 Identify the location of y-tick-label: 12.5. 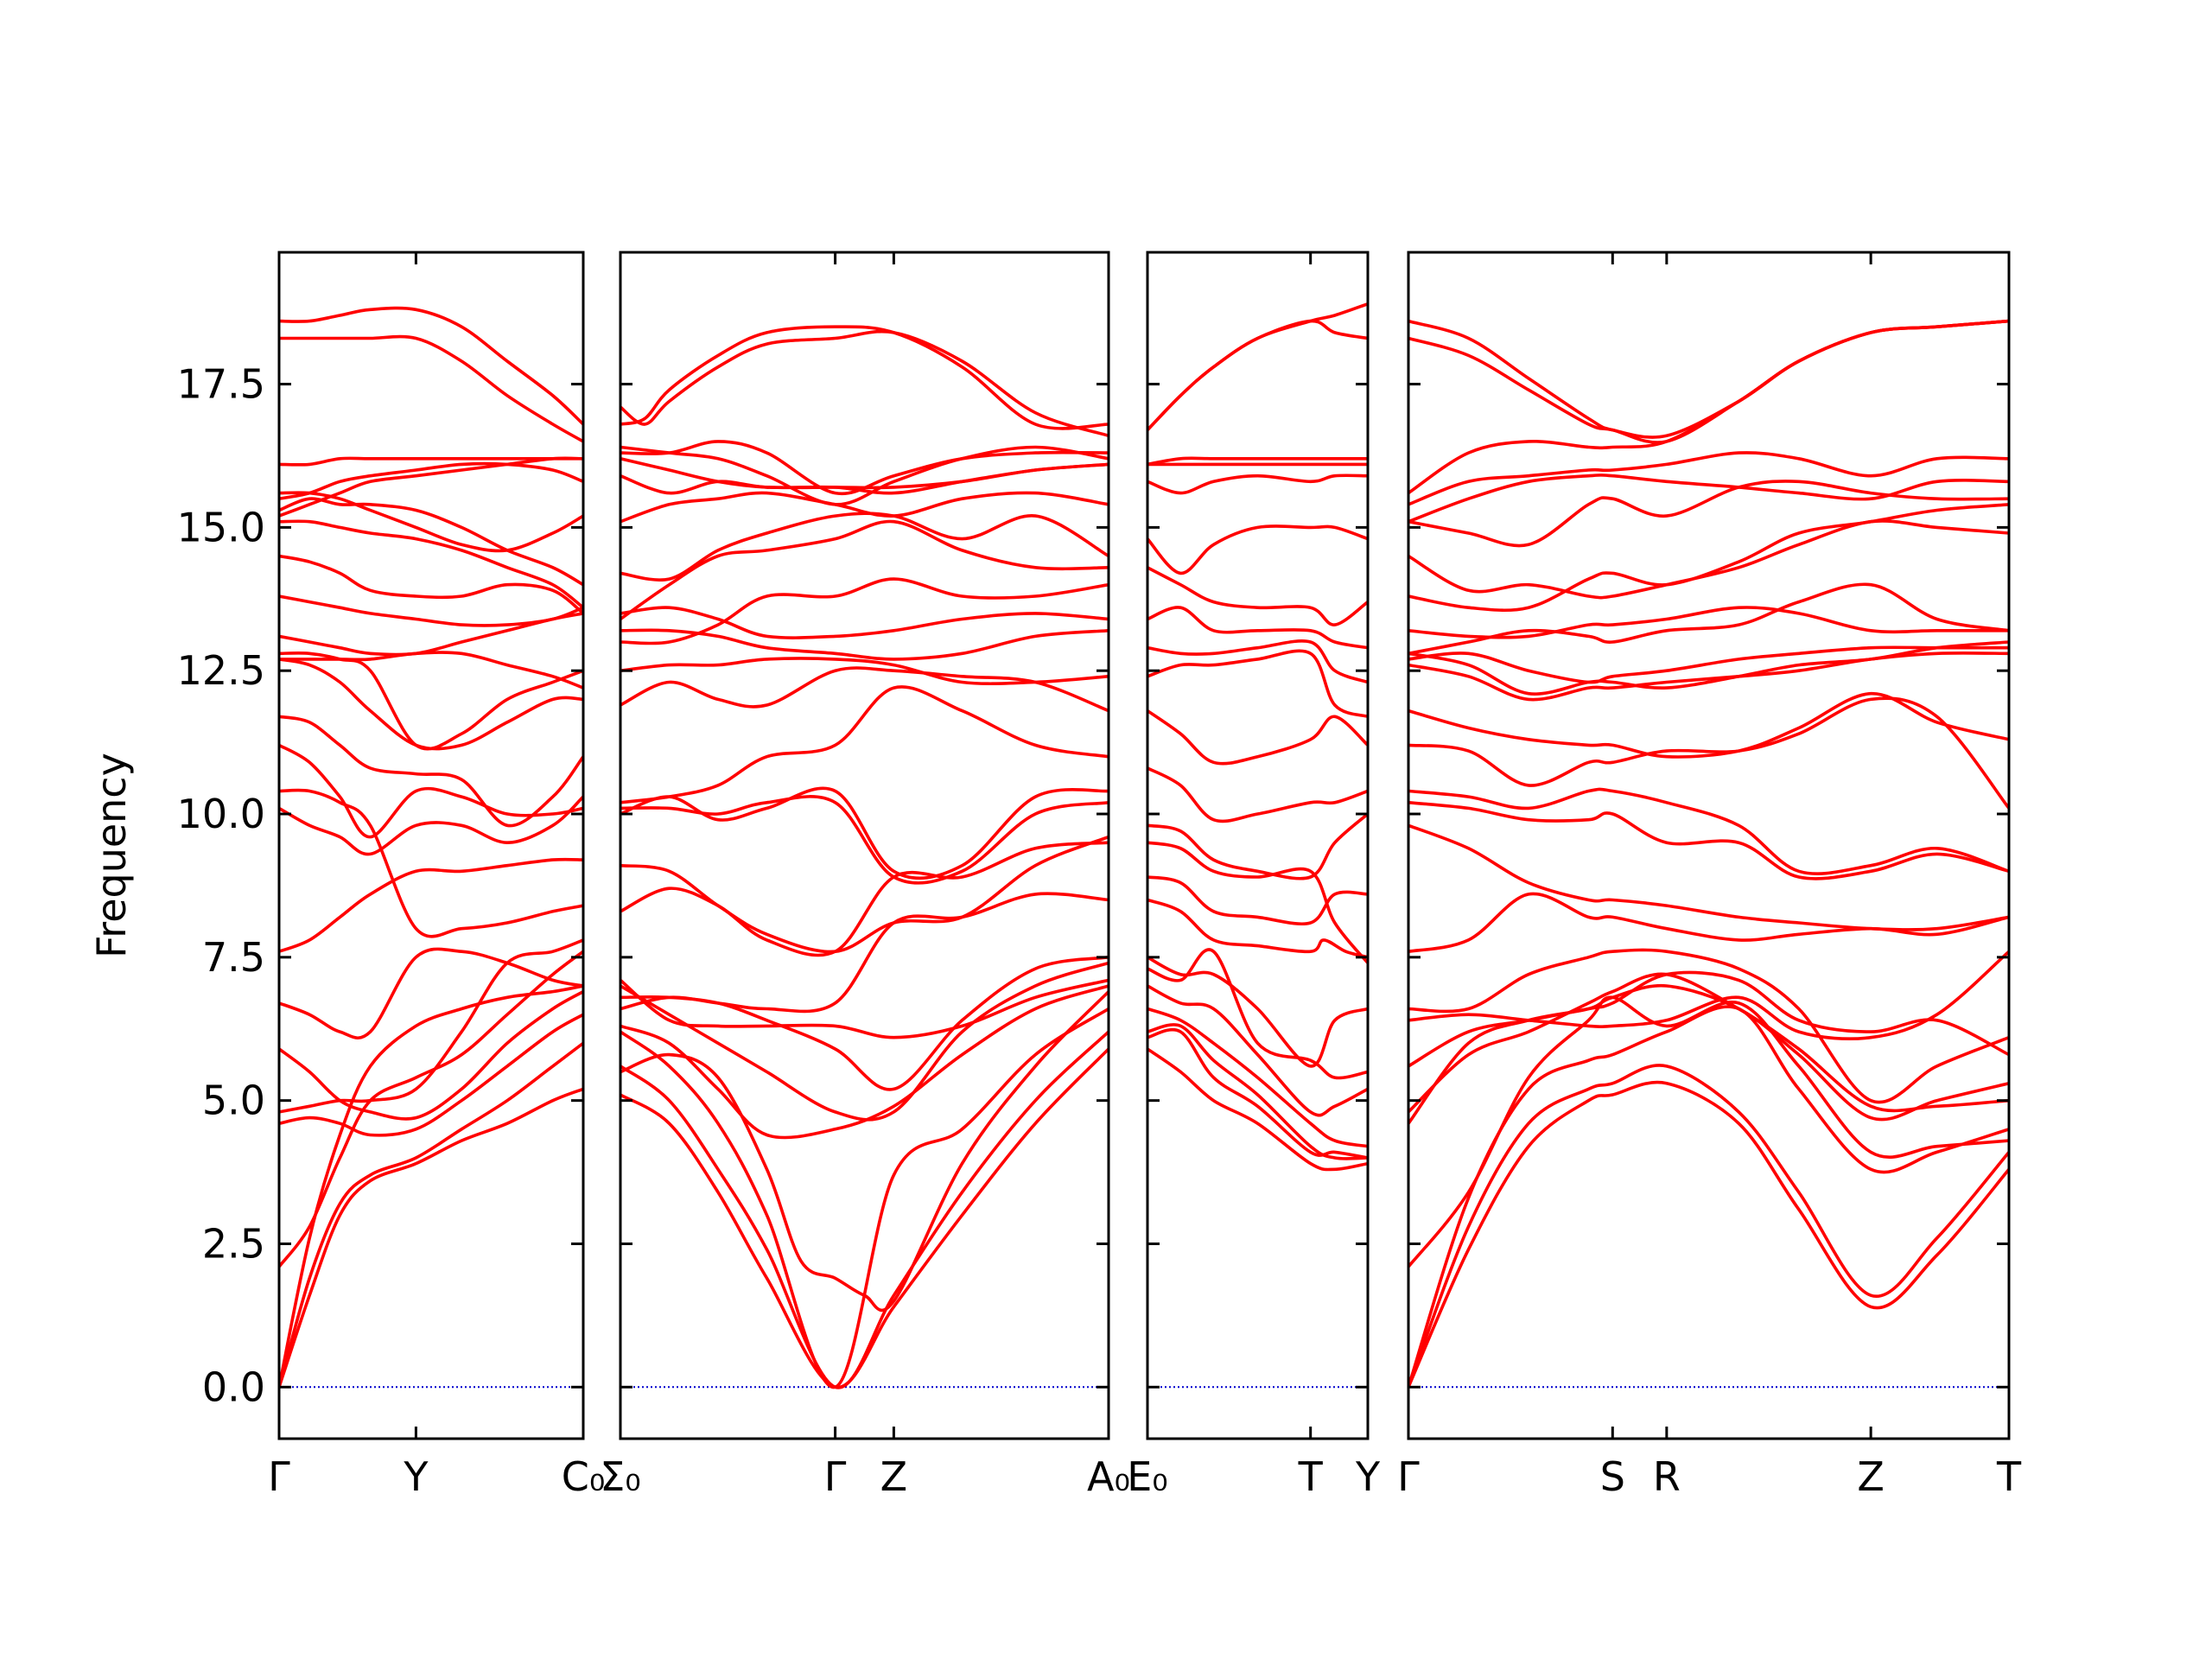
(221, 670).